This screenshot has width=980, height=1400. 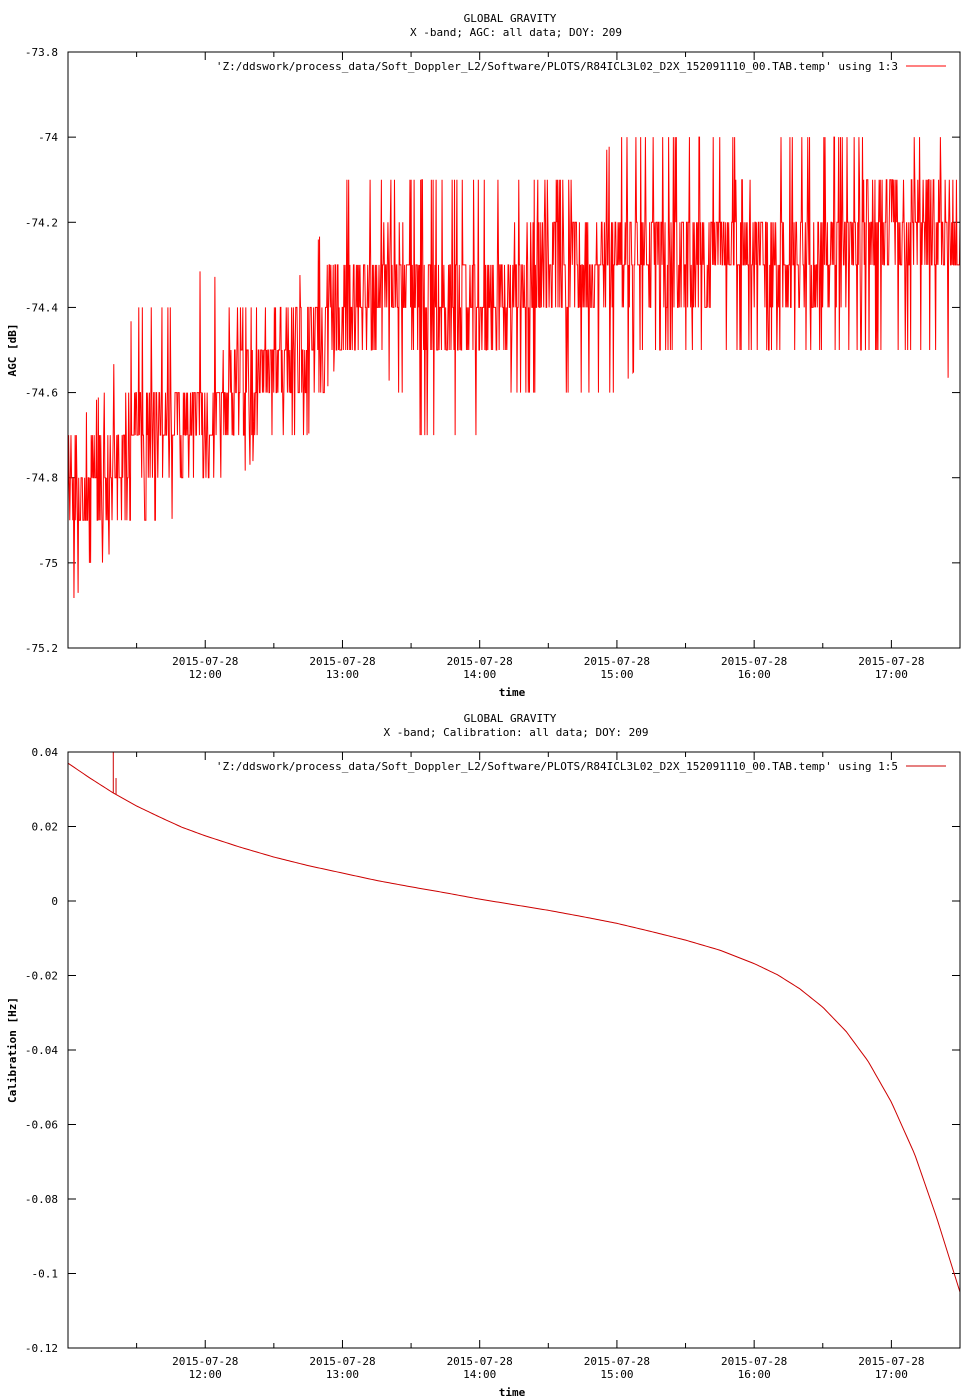 I want to click on agc-x-axis-label: time, so click(x=512, y=692).